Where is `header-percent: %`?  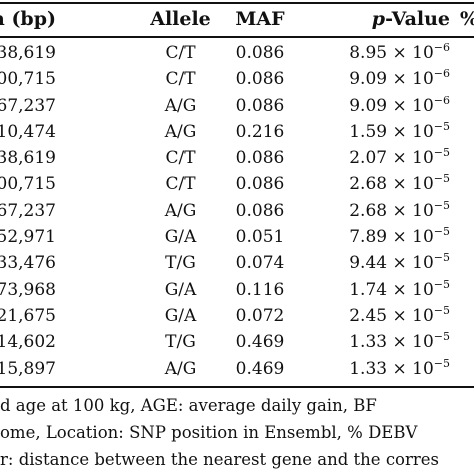 header-percent: % is located at coordinates (467, 19).